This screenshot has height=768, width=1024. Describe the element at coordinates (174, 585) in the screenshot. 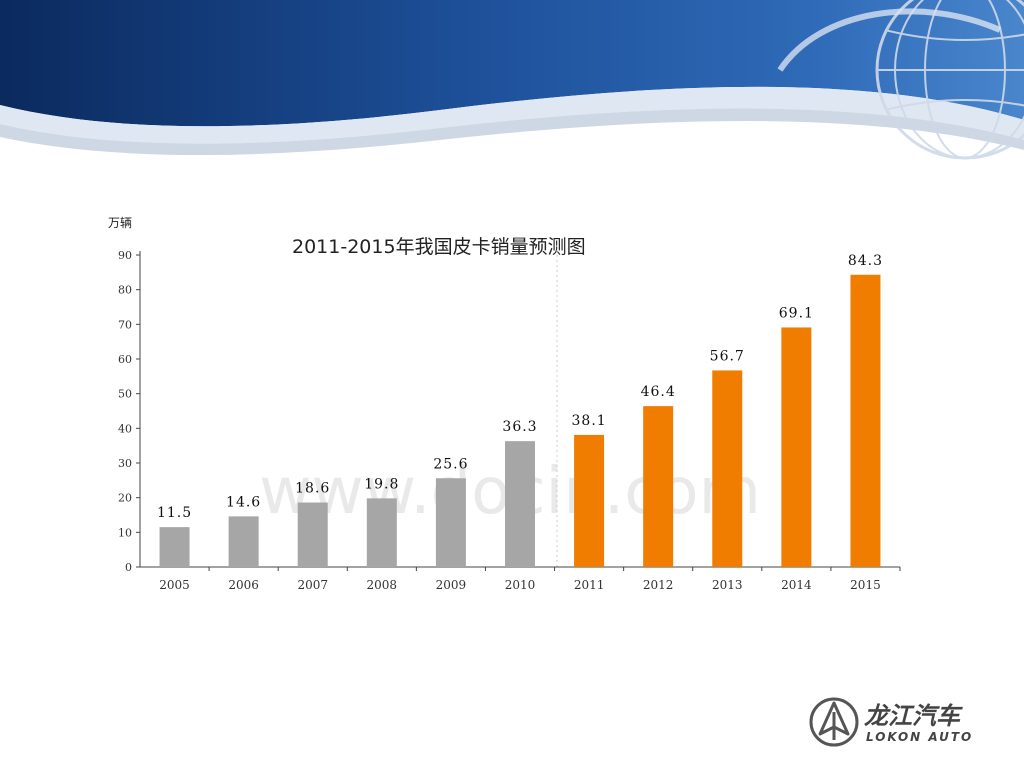

I see `x-tick-label: 2005` at that location.